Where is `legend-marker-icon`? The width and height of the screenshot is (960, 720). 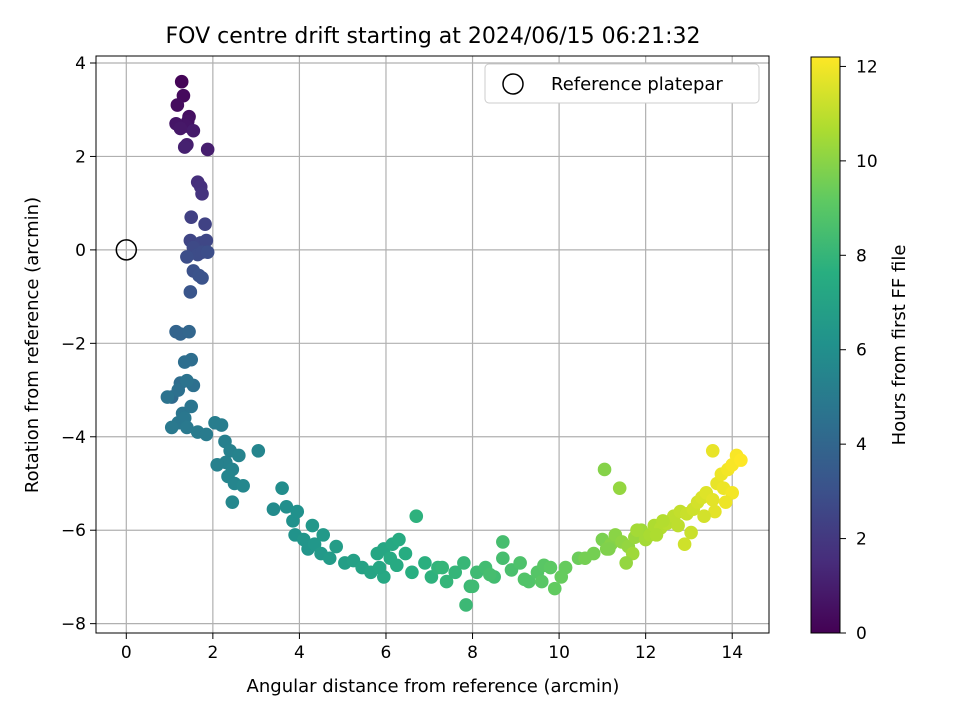 legend-marker-icon is located at coordinates (513, 84).